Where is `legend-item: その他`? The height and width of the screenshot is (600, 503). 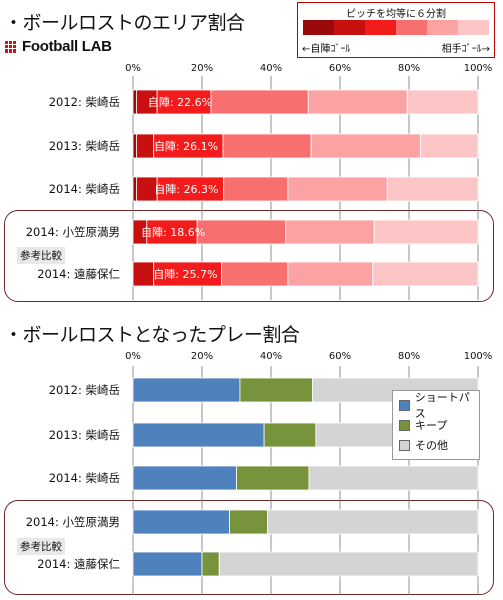 legend-item: その他 is located at coordinates (436, 445).